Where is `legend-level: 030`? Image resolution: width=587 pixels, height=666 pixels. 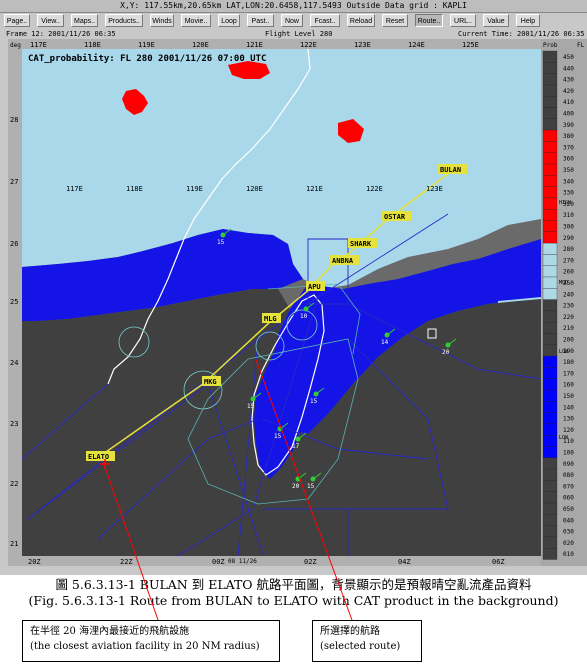
legend-level: 030 is located at coordinates (568, 532).